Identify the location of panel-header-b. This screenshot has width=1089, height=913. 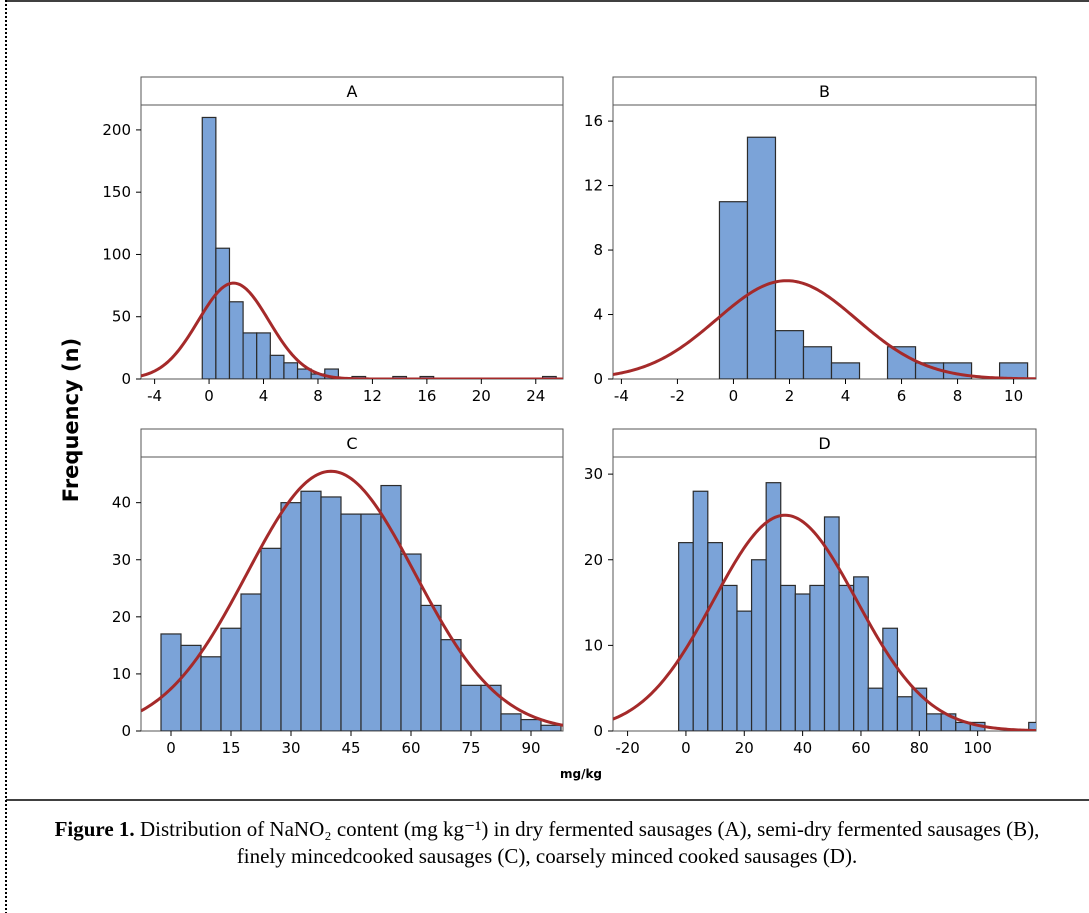
(824, 91).